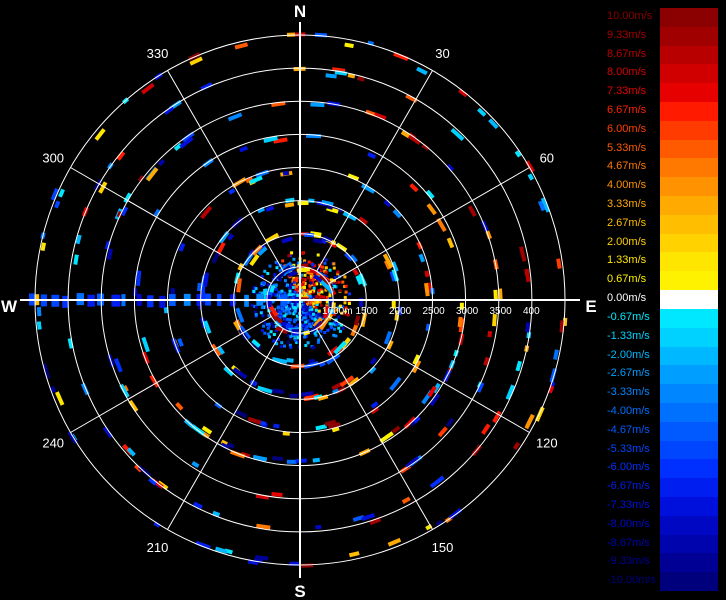  I want to click on legend-label: -5.33m/s, so click(628, 448).